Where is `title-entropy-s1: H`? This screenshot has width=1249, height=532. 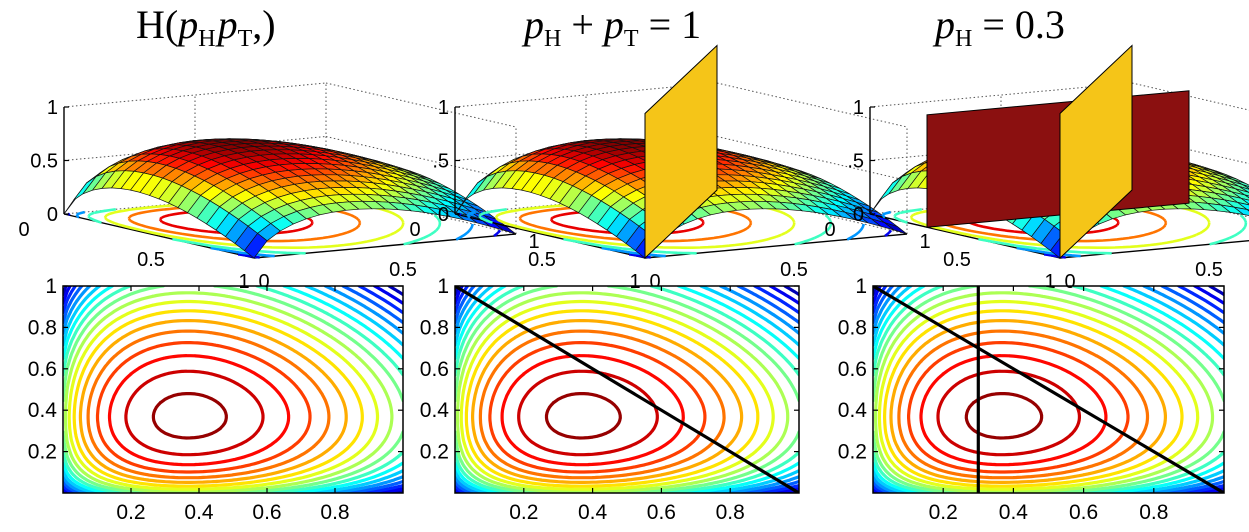 title-entropy-s1: H is located at coordinates (206, 39).